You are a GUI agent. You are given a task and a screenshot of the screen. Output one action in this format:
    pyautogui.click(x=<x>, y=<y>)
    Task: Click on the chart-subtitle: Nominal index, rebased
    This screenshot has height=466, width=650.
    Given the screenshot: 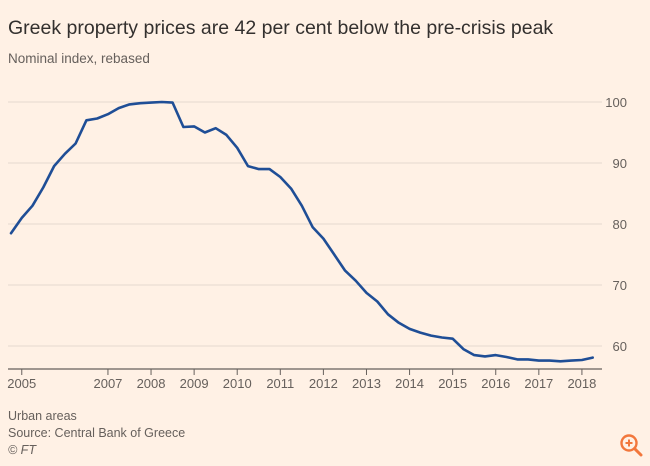 What is the action you would take?
    pyautogui.click(x=79, y=58)
    